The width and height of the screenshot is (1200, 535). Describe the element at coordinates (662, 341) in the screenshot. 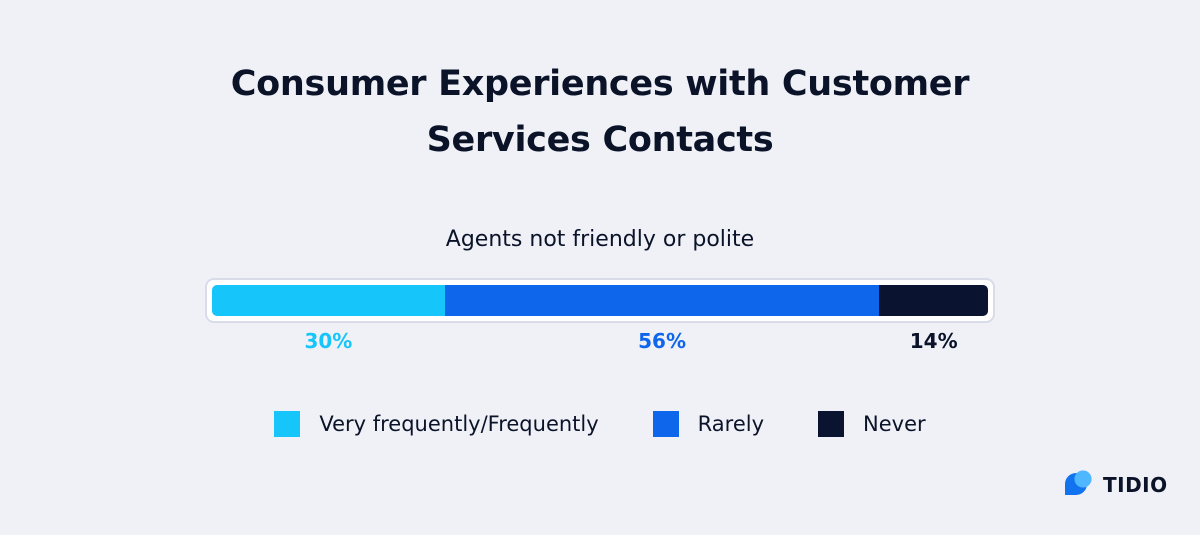

I see `data-label-rarely: 56%` at that location.